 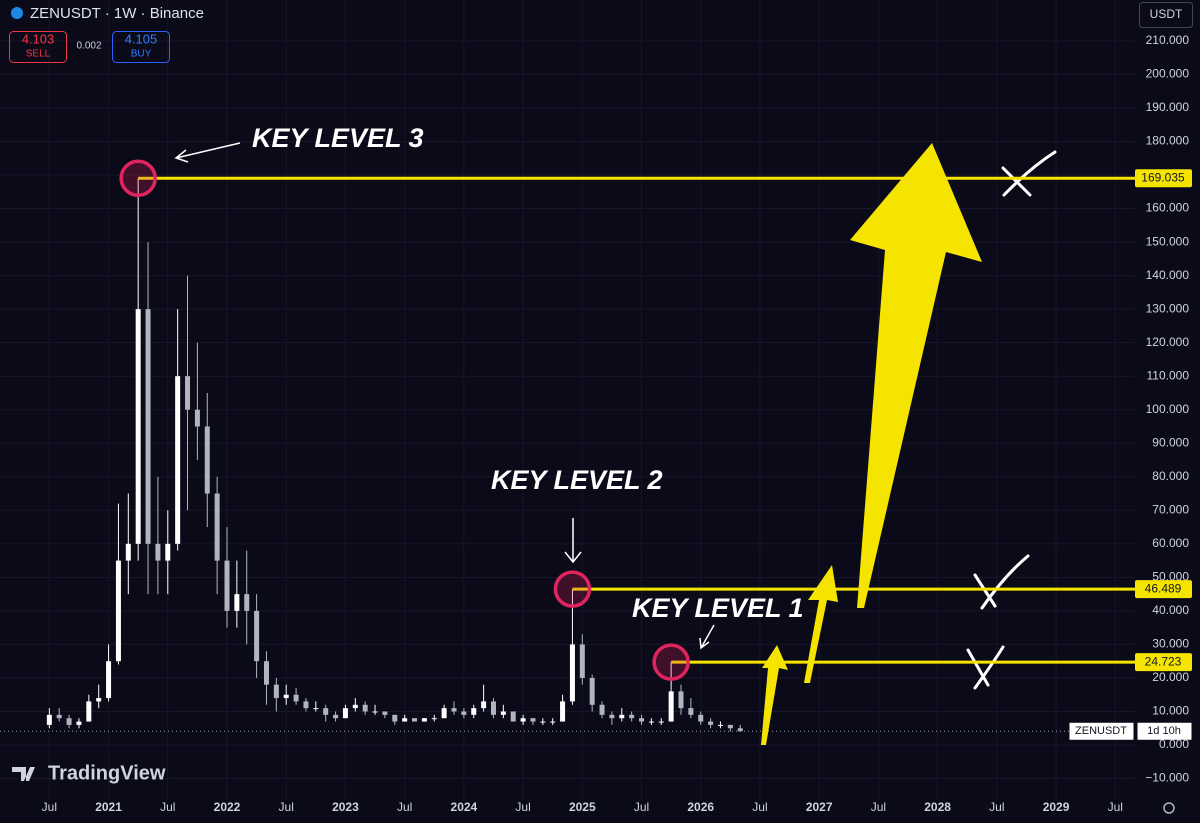 I want to click on symbol-tag, so click(x=1101, y=731).